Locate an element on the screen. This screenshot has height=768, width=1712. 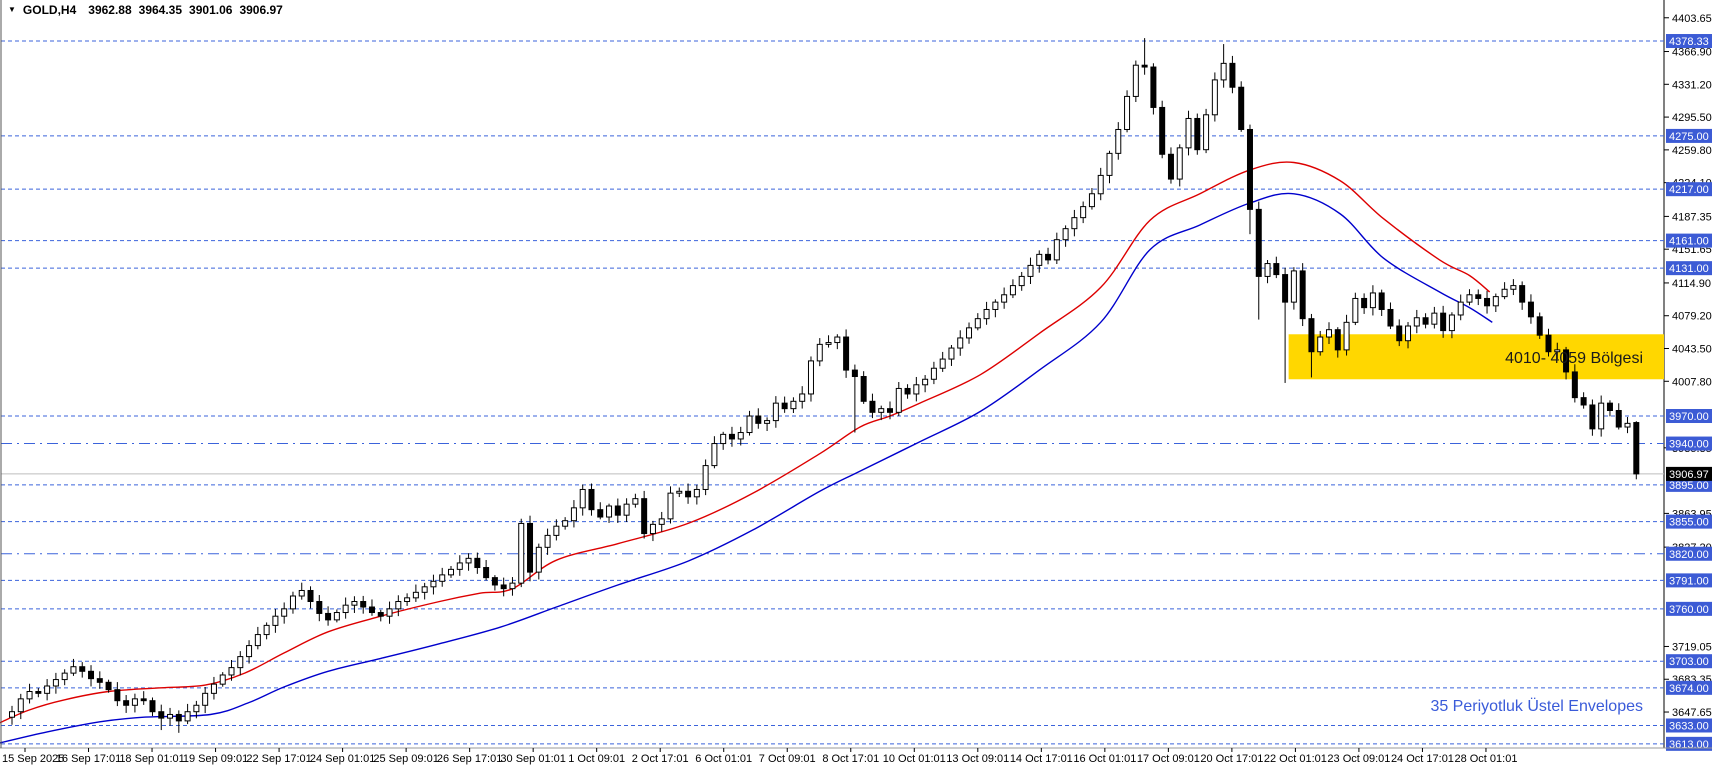
price-tick-label: 4295.50 is located at coordinates (1692, 118).